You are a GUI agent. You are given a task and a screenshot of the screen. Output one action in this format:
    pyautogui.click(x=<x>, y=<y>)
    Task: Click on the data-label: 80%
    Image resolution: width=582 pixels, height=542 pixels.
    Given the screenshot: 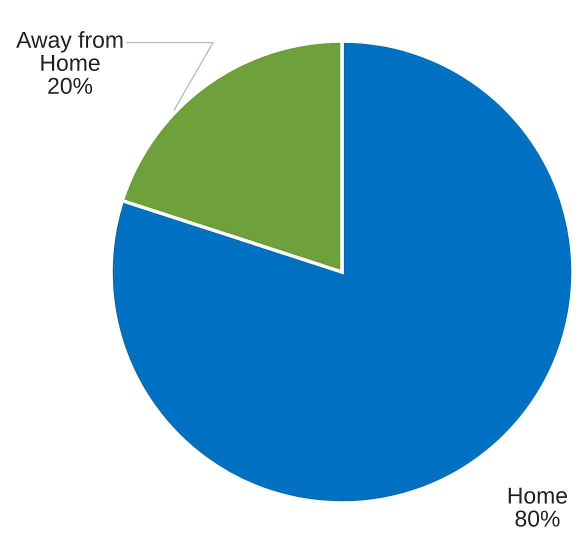 What is the action you would take?
    pyautogui.click(x=537, y=518)
    